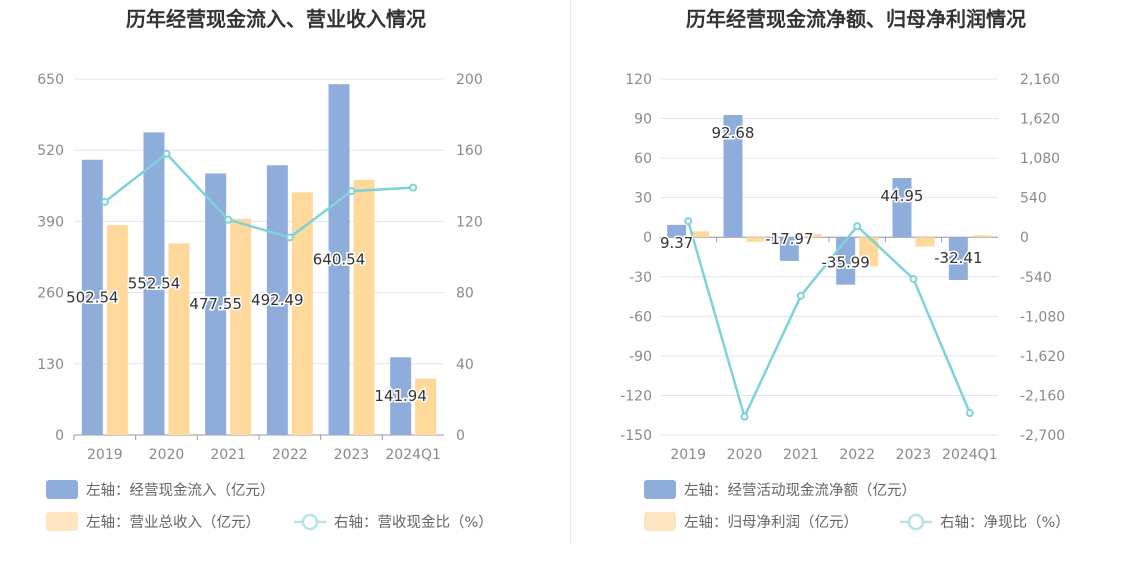 The height and width of the screenshot is (582, 1134). I want to click on legend-line-label: 右轴：营收现金比（%）, so click(413, 522).